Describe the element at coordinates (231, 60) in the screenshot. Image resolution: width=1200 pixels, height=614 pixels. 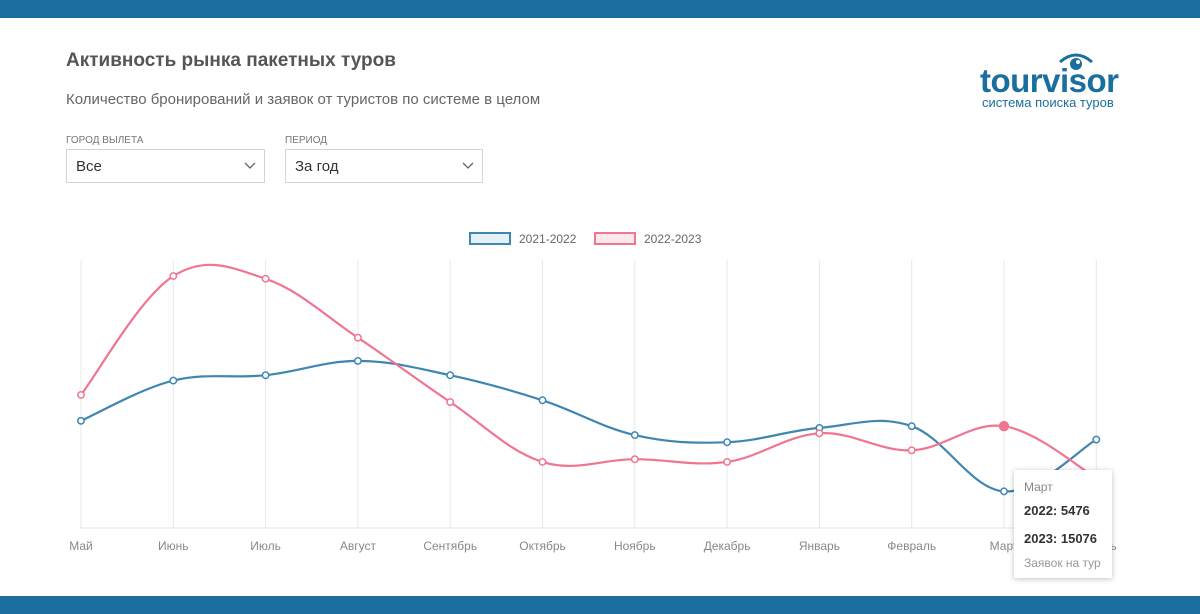
I see `page-title: Активность рынка пакетных туров` at that location.